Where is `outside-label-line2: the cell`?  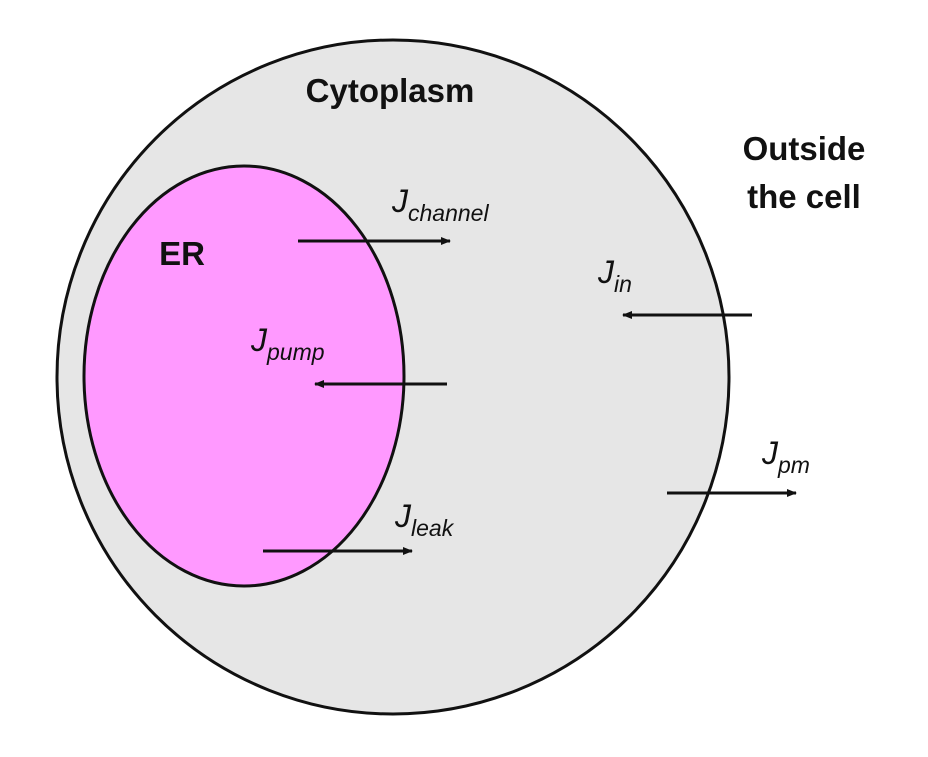 outside-label-line2: the cell is located at coordinates (804, 196).